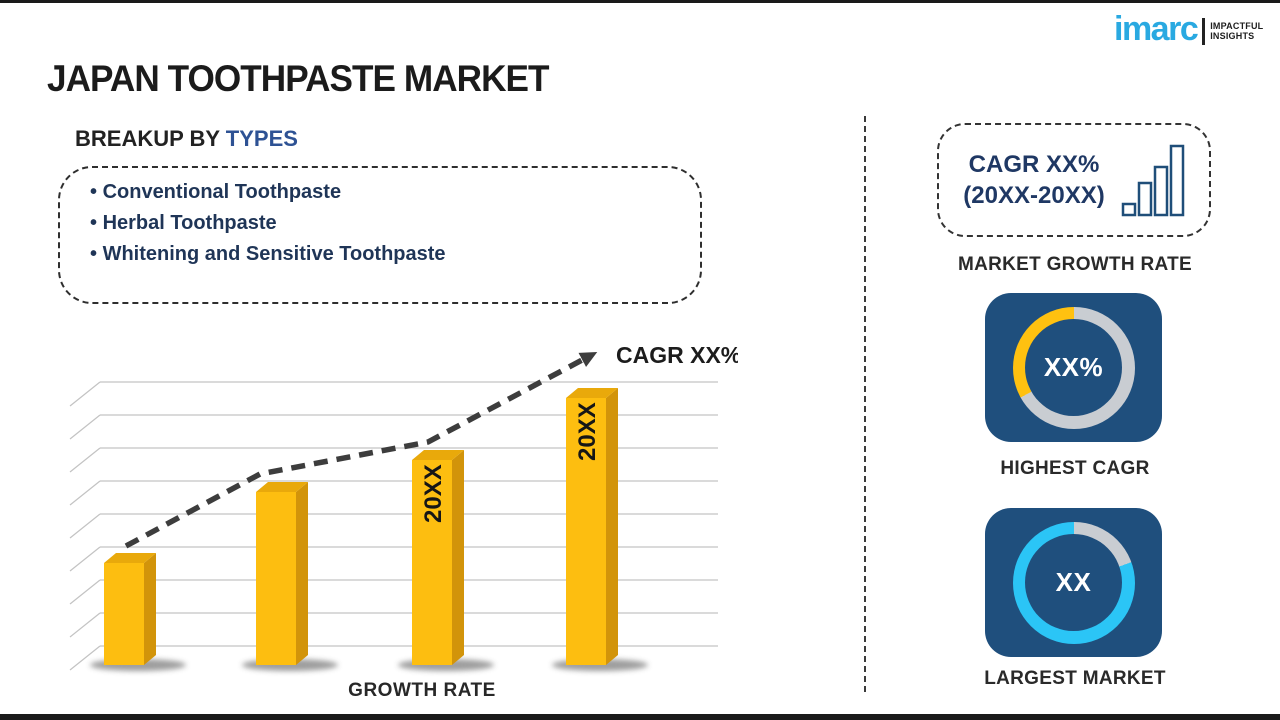 The height and width of the screenshot is (720, 1280). I want to click on section-heading: BREAKUP BY TYPES, so click(186, 139).